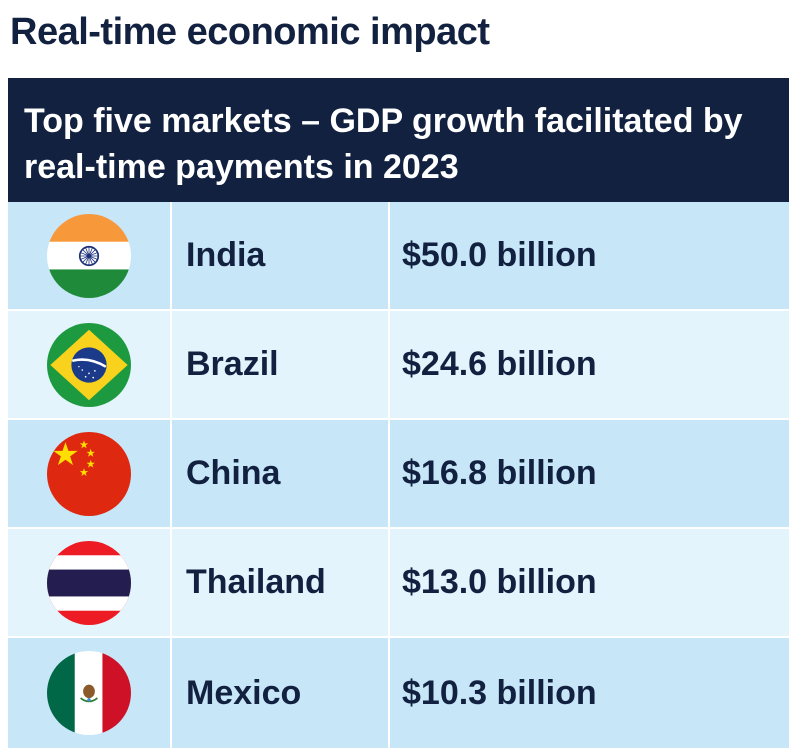 The image size is (800, 750). I want to click on india-flag-icon, so click(89, 255).